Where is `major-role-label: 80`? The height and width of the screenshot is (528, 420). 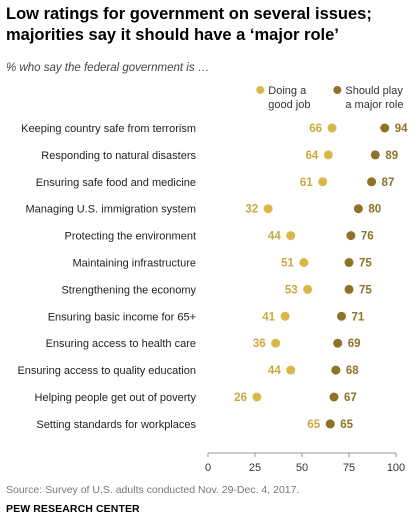
major-role-label: 80 is located at coordinates (374, 210).